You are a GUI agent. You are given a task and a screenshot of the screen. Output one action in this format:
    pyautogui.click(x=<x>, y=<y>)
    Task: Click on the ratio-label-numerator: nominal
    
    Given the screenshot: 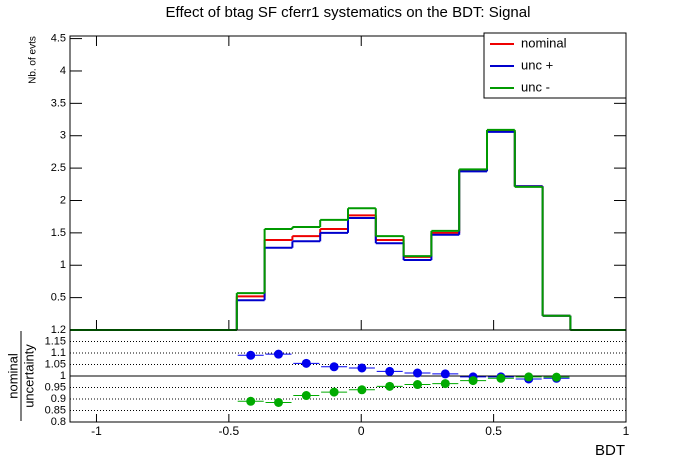 What is the action you would take?
    pyautogui.click(x=12, y=376)
    